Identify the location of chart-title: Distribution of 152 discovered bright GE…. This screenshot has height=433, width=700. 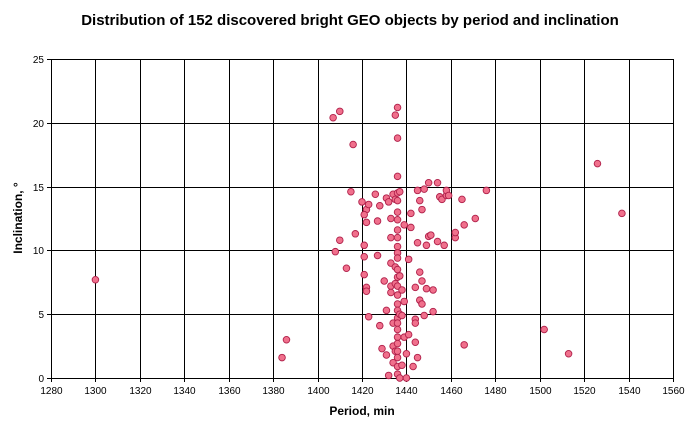
(350, 20).